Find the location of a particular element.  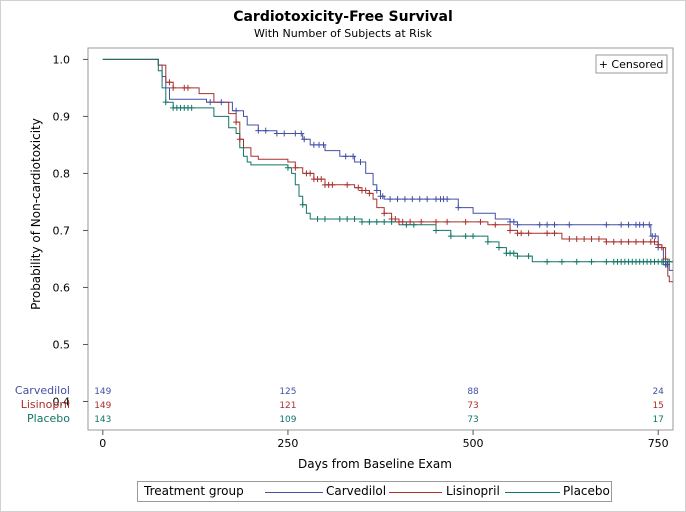

at-risk-label-lisinopril: Lisinopril is located at coordinates (45, 404).